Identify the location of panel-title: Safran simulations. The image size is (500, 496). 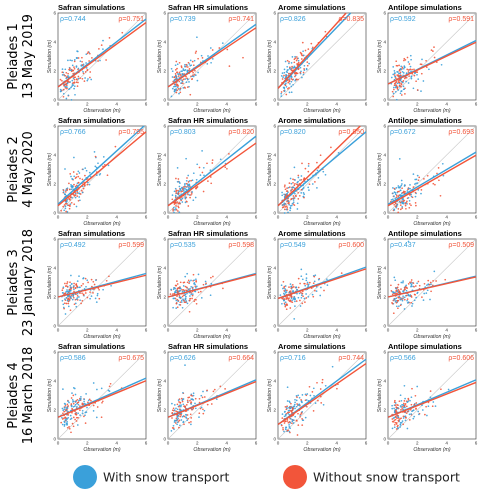
(91, 346).